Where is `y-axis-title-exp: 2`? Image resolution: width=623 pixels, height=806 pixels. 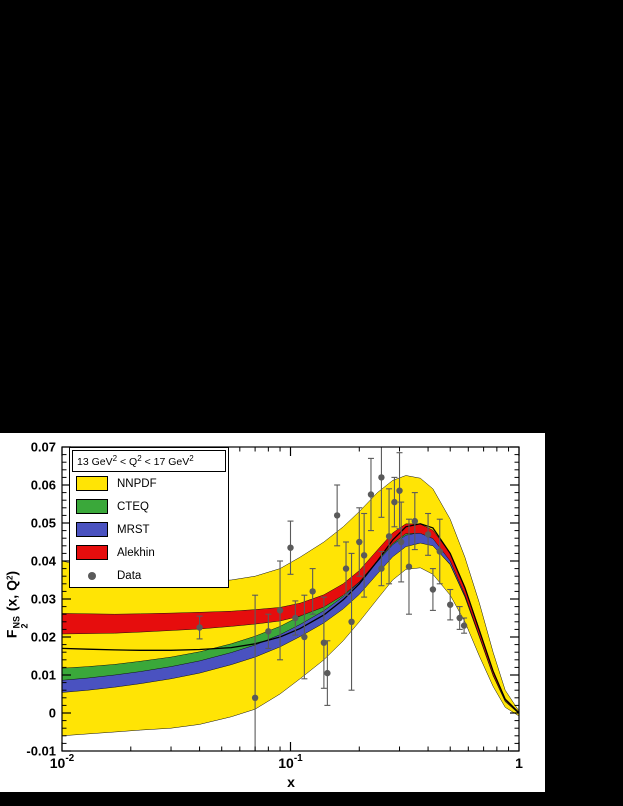
y-axis-title-exp: 2 is located at coordinates (10, 578).